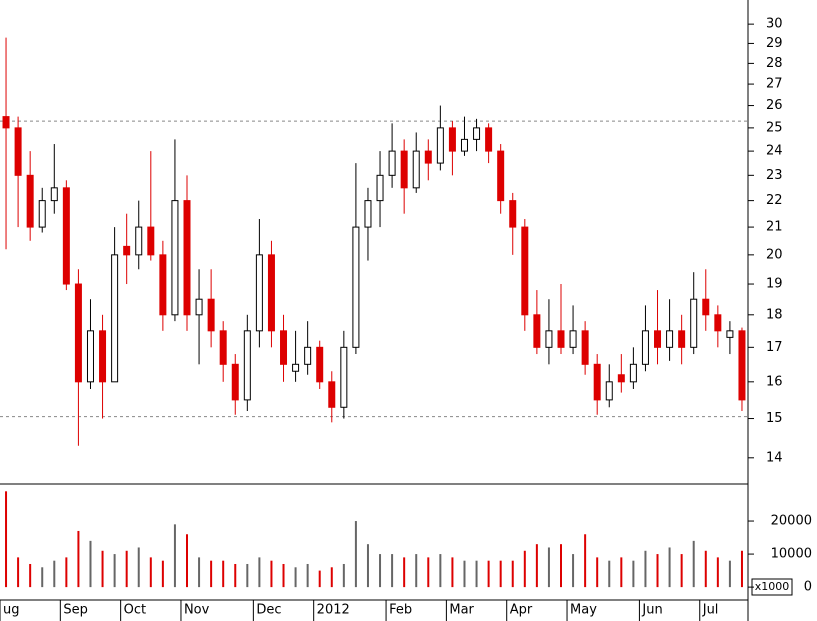 Image resolution: width=817 pixels, height=621 pixels. What do you see at coordinates (774, 381) in the screenshot?
I see `y-tick-label: 16` at bounding box center [774, 381].